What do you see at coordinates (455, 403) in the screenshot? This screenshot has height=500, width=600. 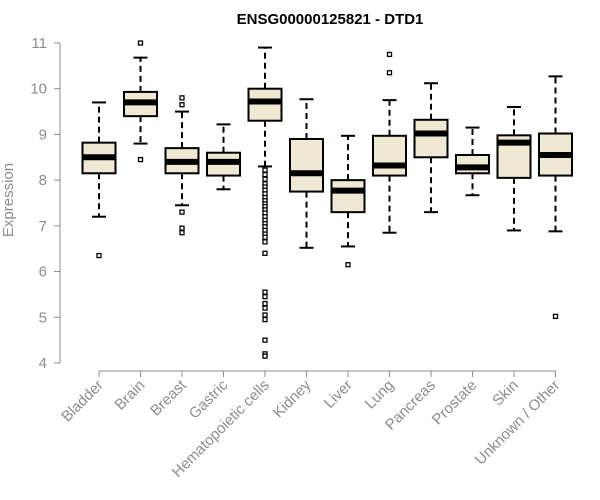 I see `x-tick-label: Prostate` at bounding box center [455, 403].